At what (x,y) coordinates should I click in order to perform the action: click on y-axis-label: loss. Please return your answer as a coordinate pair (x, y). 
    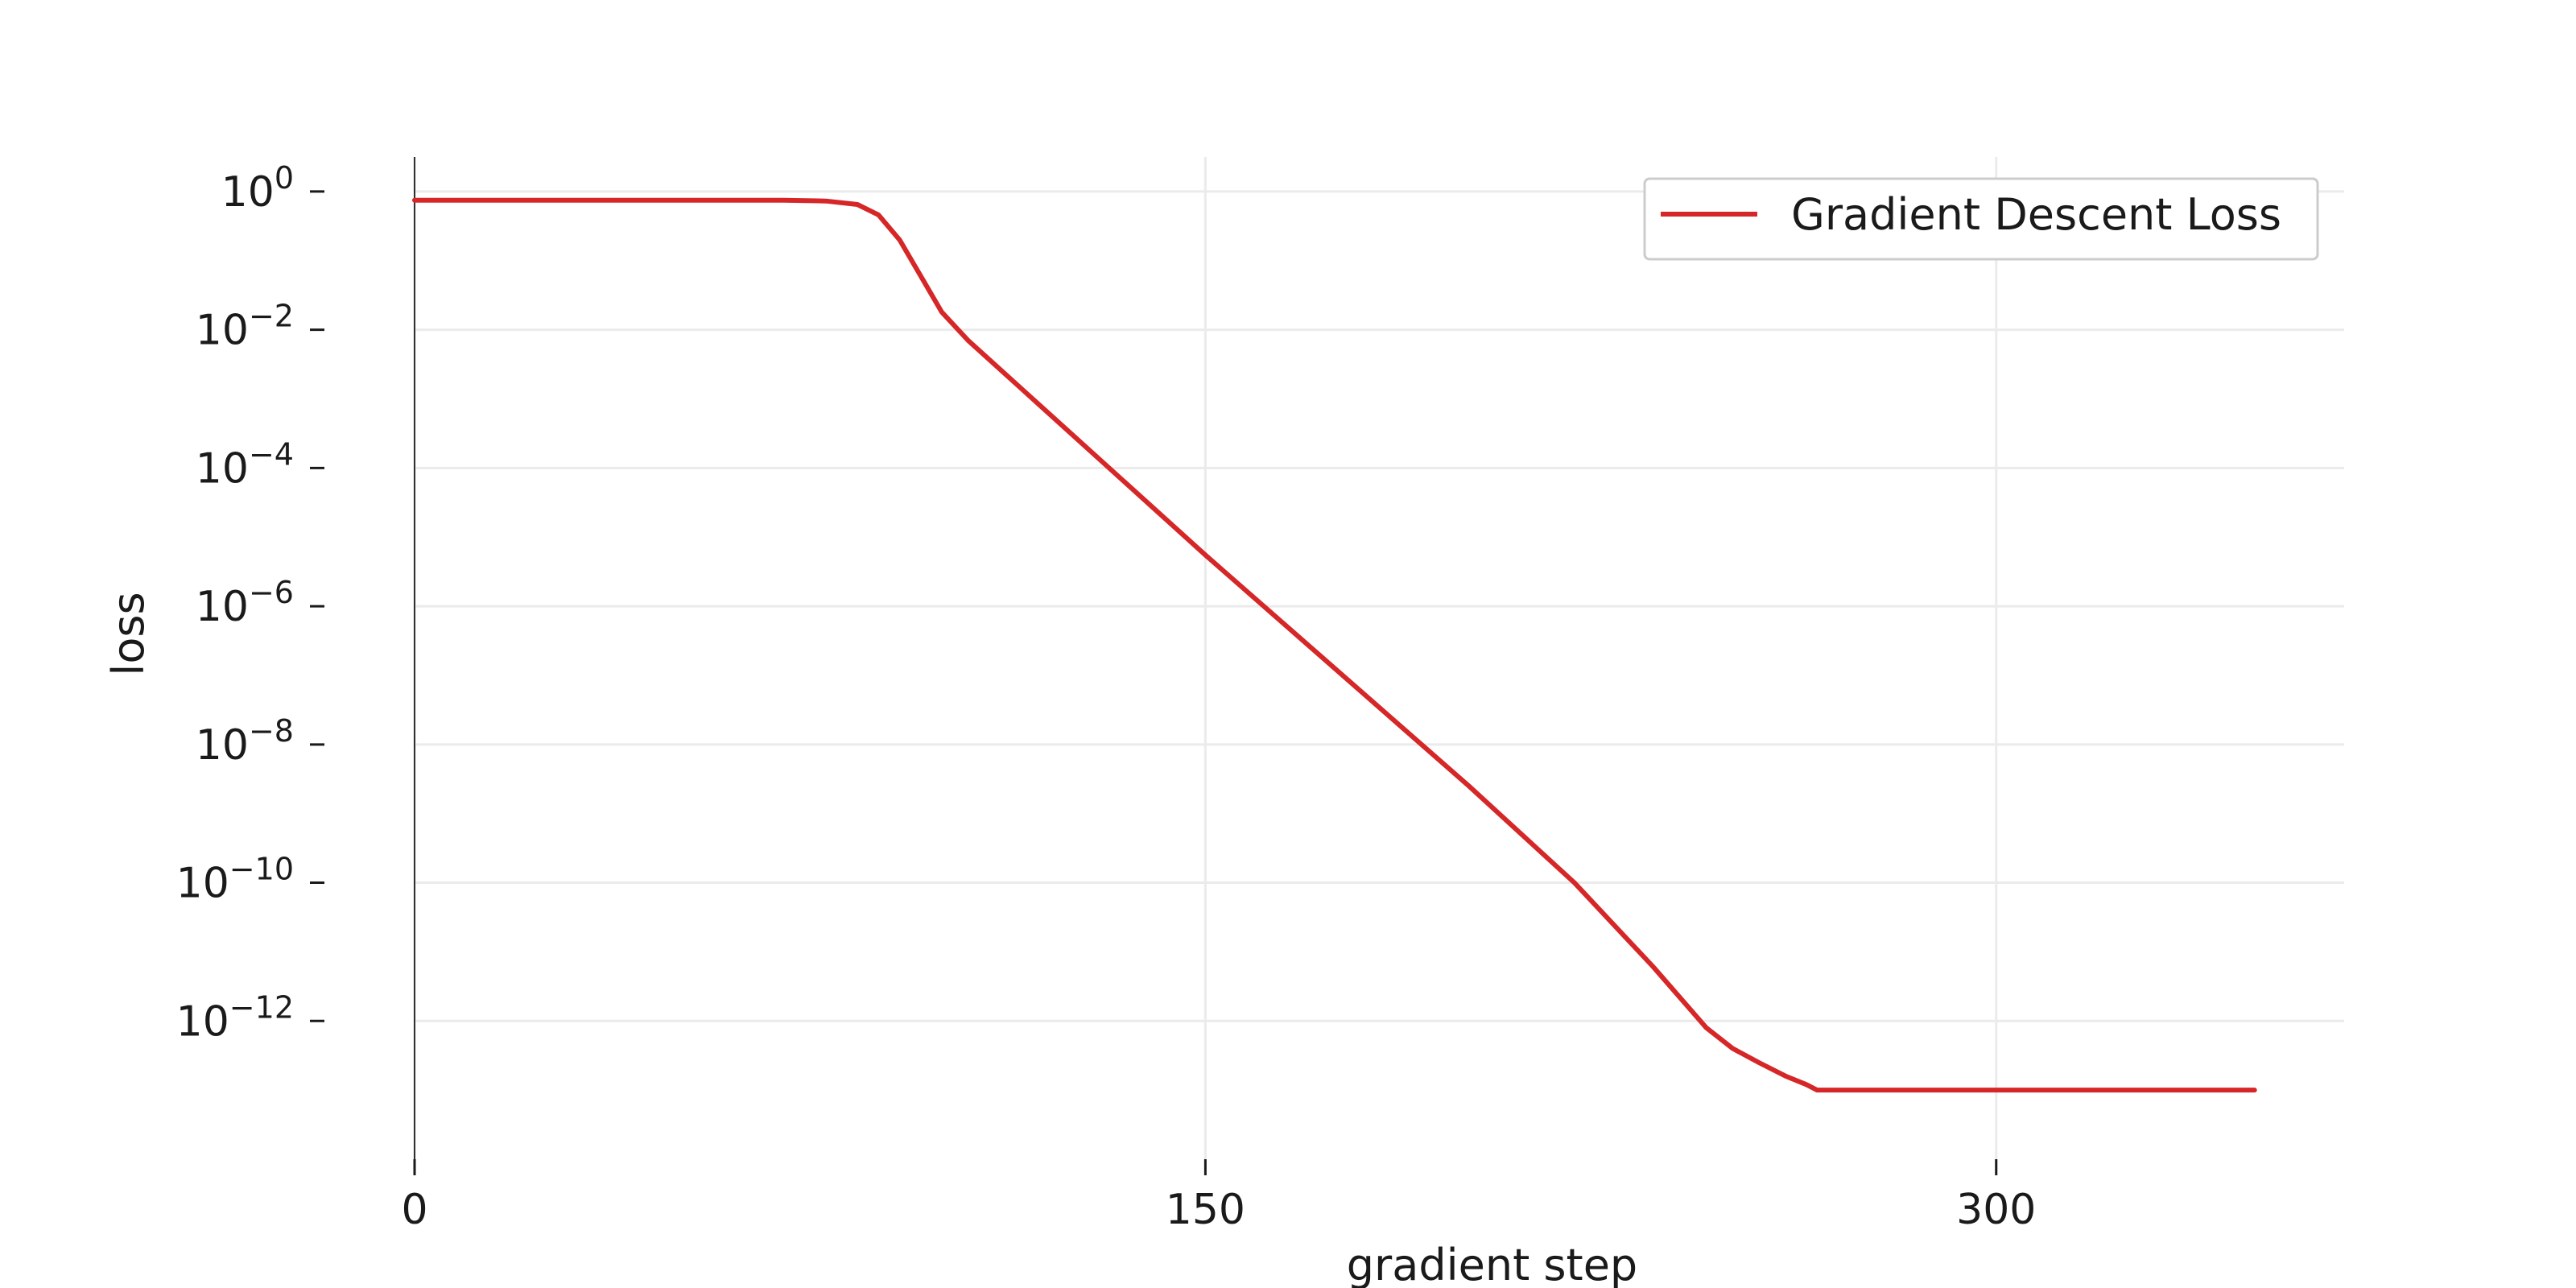
    Looking at the image, I should click on (128, 633).